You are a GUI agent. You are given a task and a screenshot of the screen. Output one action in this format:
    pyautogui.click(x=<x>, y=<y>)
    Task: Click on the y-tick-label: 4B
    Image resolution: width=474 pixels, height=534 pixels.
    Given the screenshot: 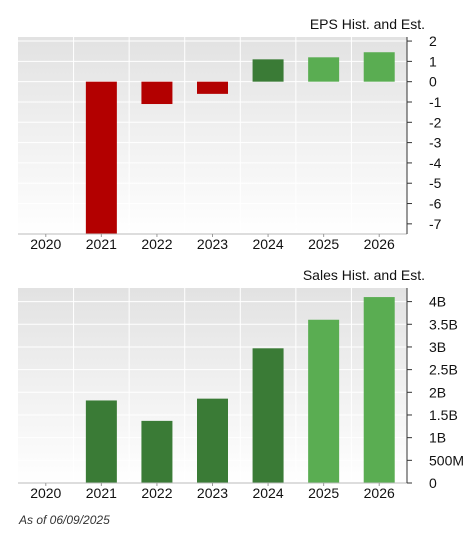 What is the action you would take?
    pyautogui.click(x=437, y=302)
    